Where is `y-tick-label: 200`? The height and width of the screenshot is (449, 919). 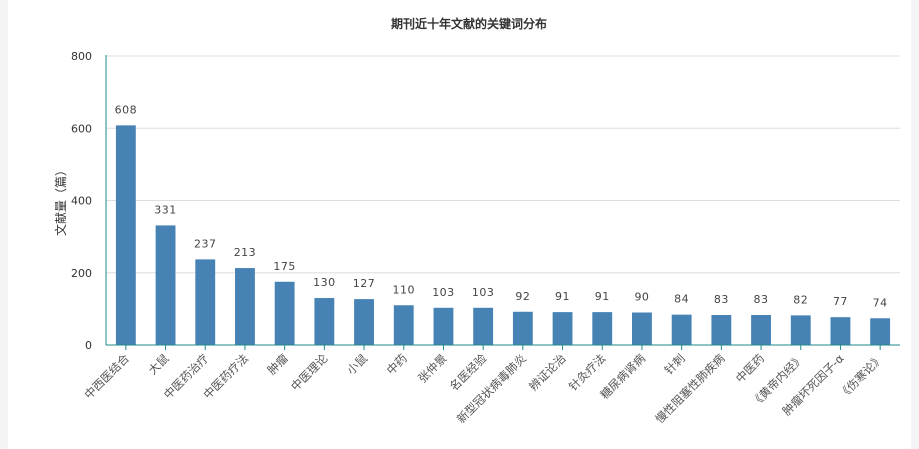
y-tick-label: 200 is located at coordinates (81, 273).